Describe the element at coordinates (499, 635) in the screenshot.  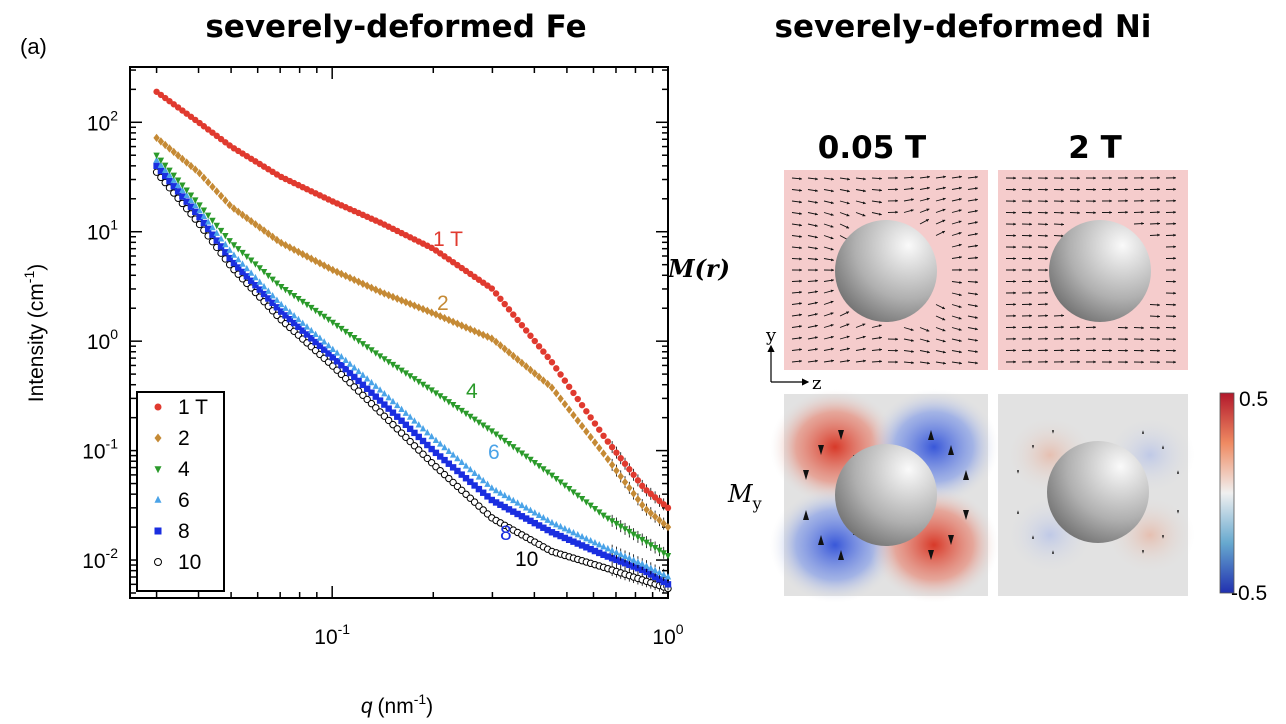
I see `x-tick-labels: 10-1 100` at that location.